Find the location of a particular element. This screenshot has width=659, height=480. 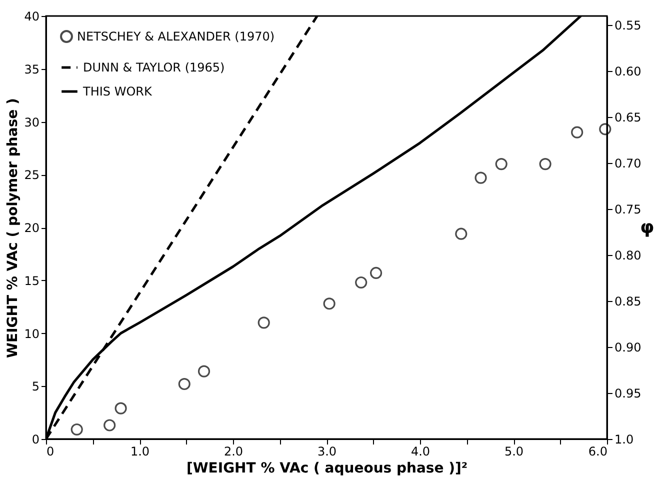

y-tick-label: 5 is located at coordinates (36, 387).